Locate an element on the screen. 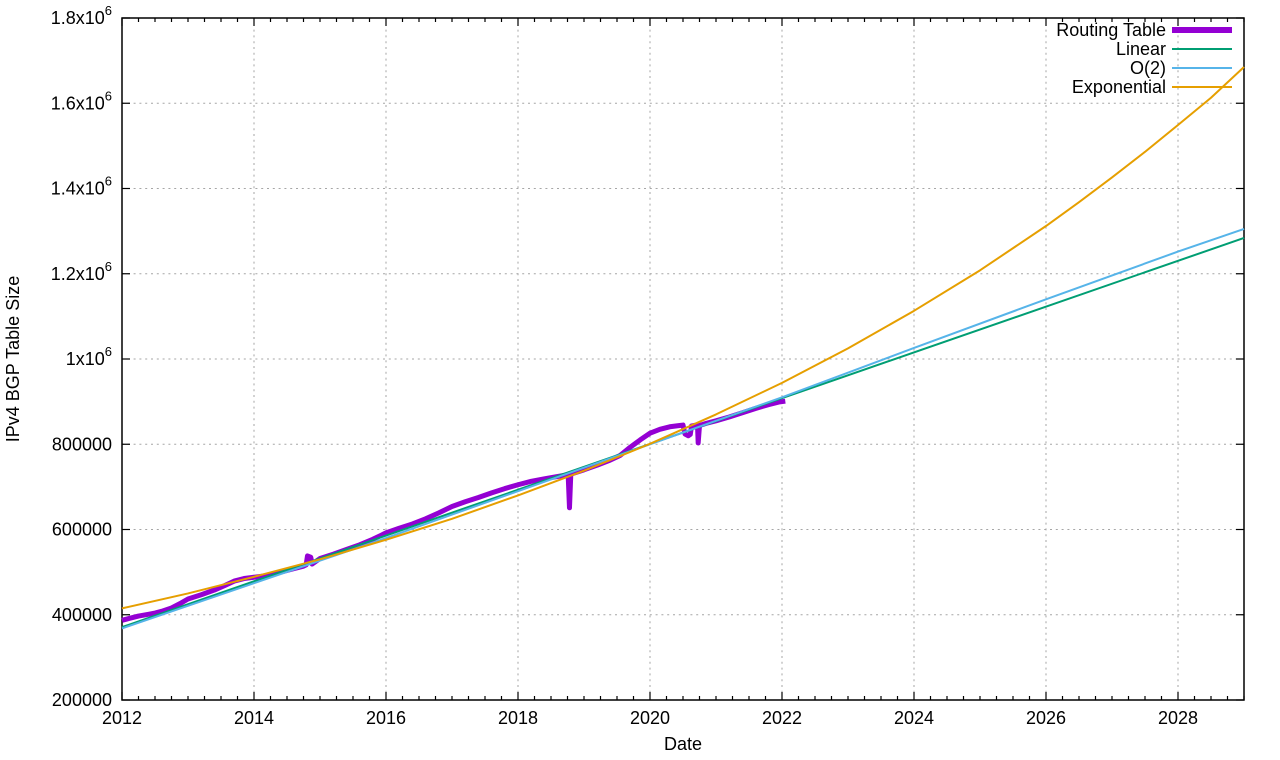  legend-item-linear: Linear is located at coordinates (1174, 49).